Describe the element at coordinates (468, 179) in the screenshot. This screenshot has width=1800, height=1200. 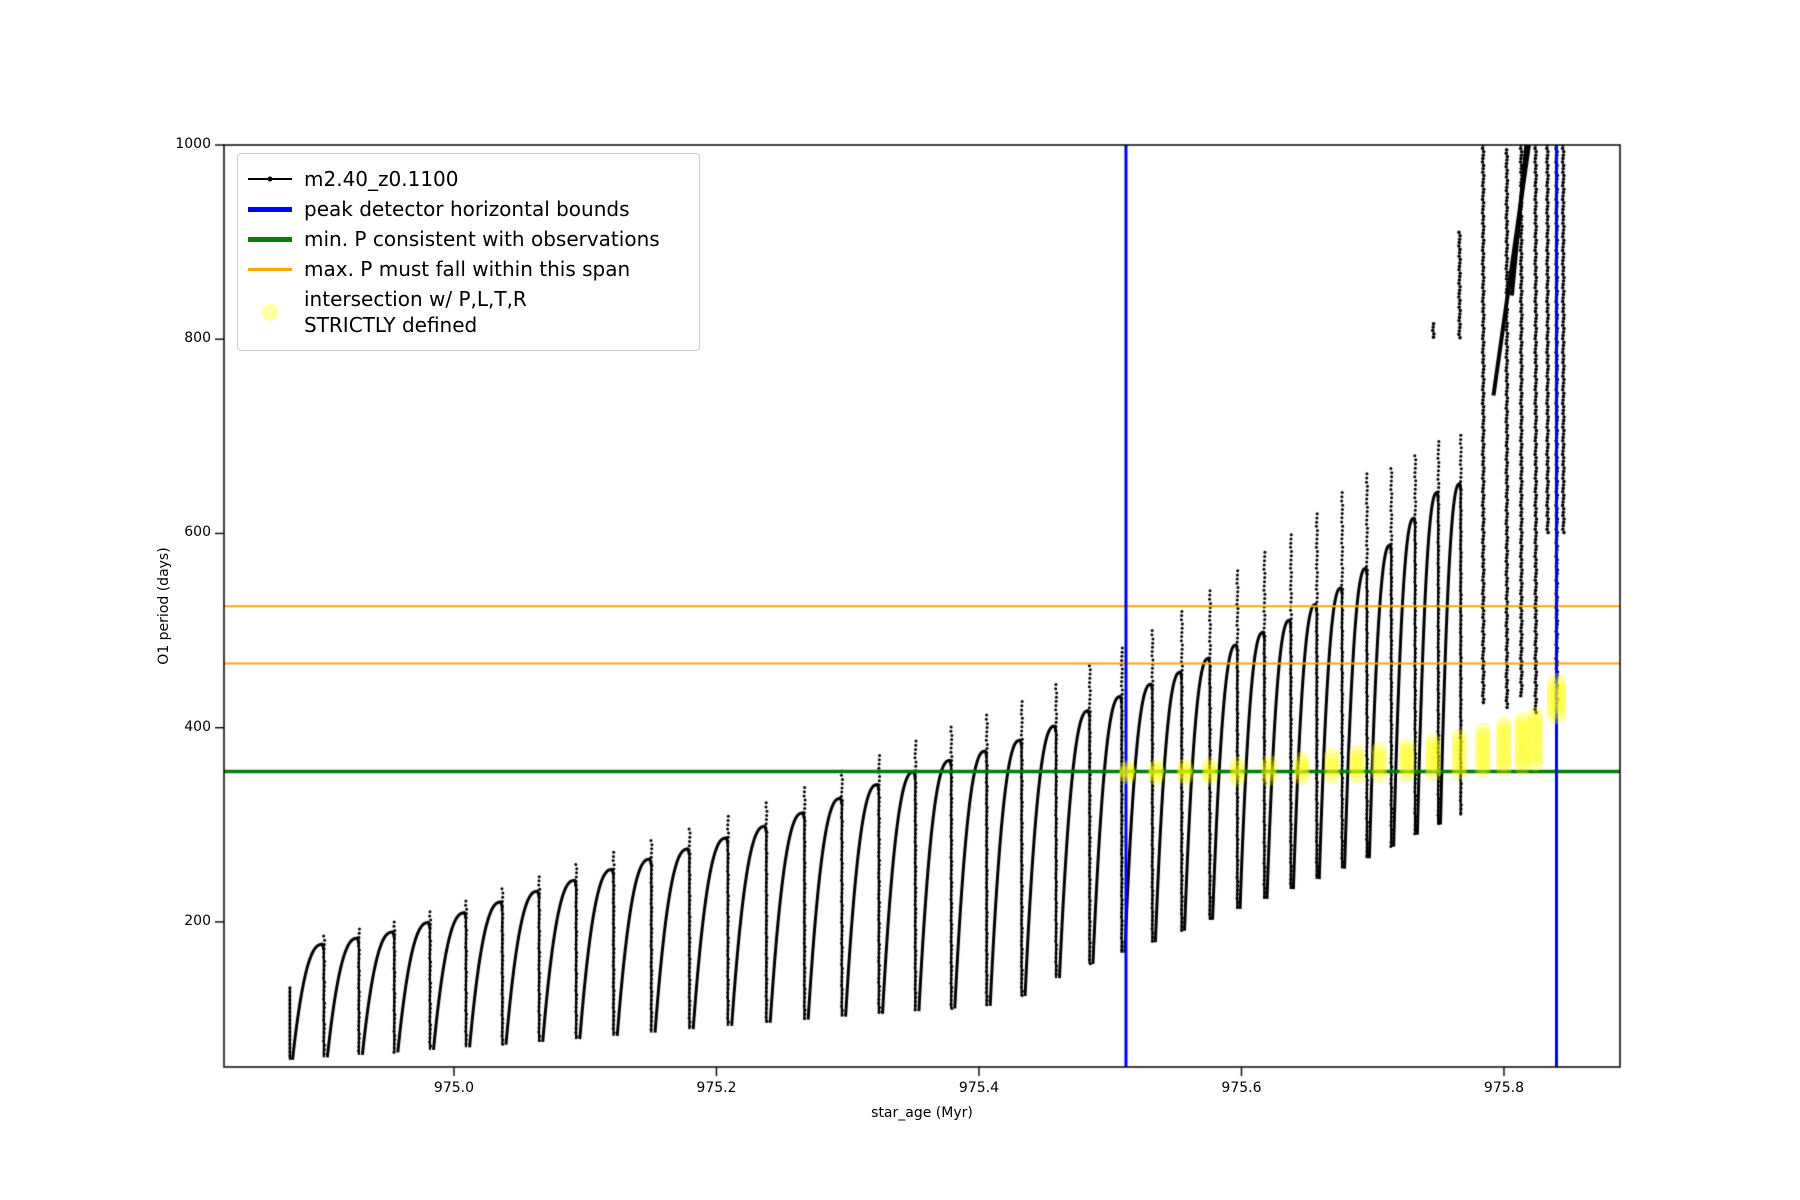
I see `legend-entry-series: m2.40_z0.1100` at that location.